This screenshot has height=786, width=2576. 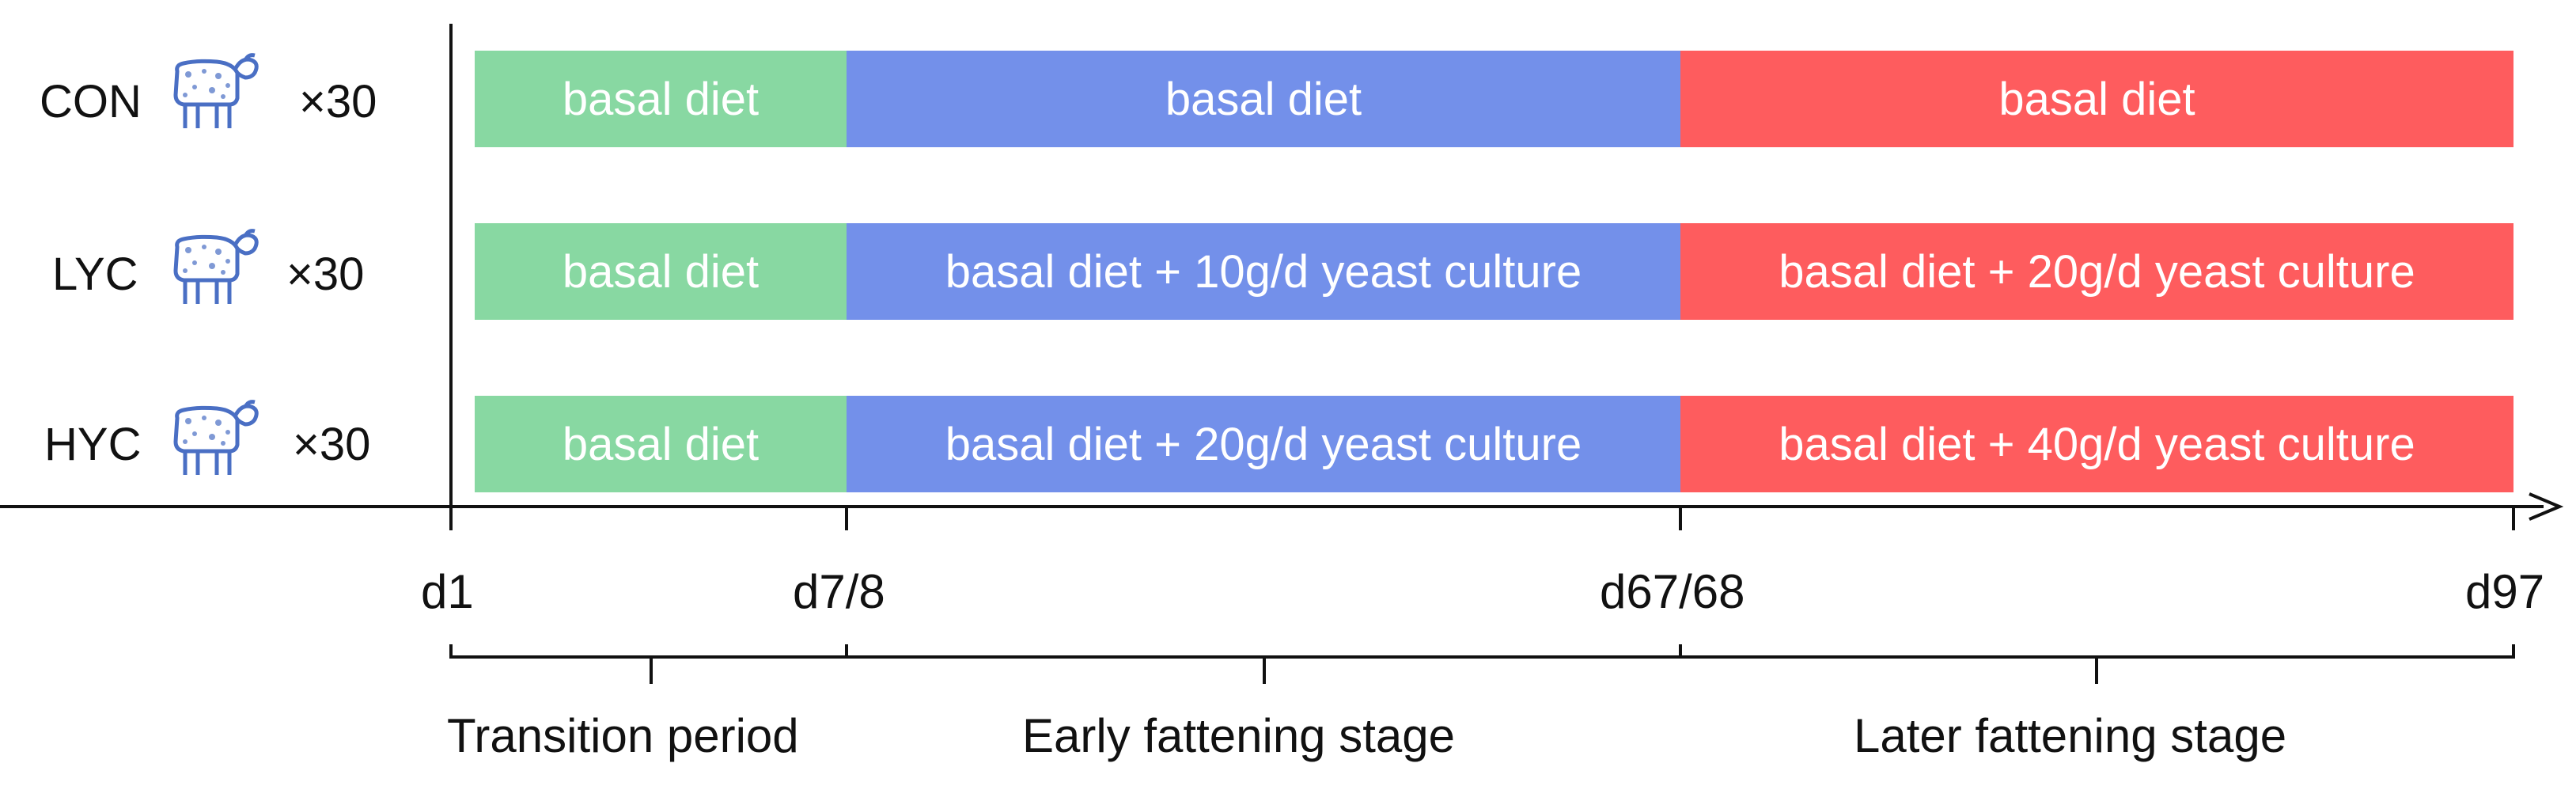 What do you see at coordinates (338, 101) in the screenshot?
I see `group-count-con: ×30` at bounding box center [338, 101].